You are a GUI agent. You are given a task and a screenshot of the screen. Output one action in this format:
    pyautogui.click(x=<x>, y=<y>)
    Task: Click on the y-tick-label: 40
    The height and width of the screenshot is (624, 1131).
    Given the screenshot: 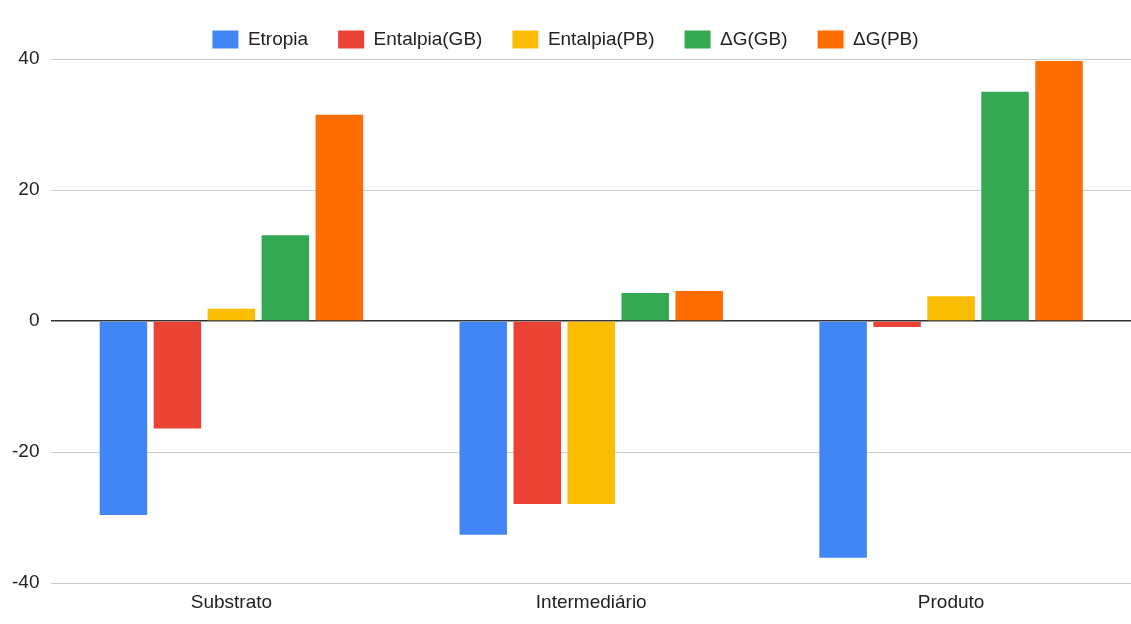 What is the action you would take?
    pyautogui.click(x=29, y=58)
    